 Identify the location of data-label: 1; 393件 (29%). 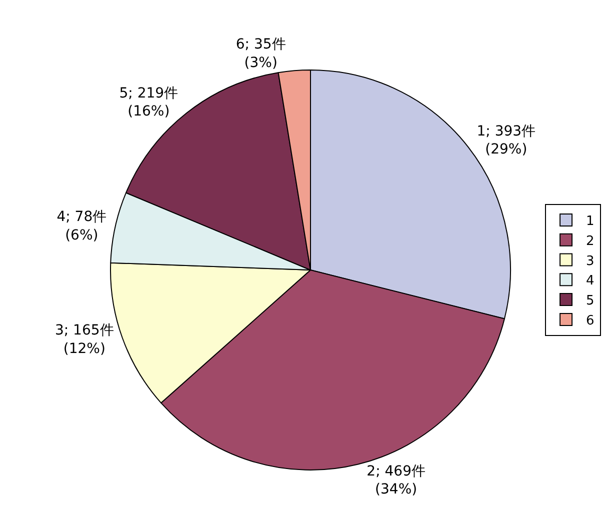
(506, 140).